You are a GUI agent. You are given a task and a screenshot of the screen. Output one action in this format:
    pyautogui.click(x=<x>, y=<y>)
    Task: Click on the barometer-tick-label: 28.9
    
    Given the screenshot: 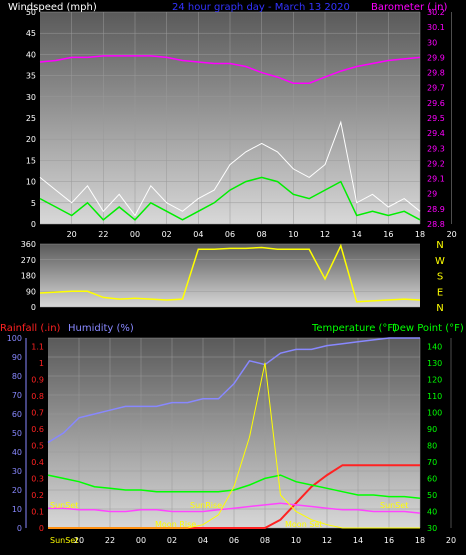 What is the action you would take?
    pyautogui.click(x=436, y=209)
    